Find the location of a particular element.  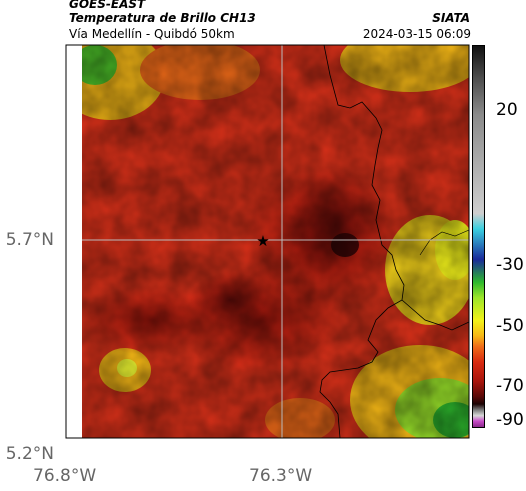

colorbar is located at coordinates (478, 236).